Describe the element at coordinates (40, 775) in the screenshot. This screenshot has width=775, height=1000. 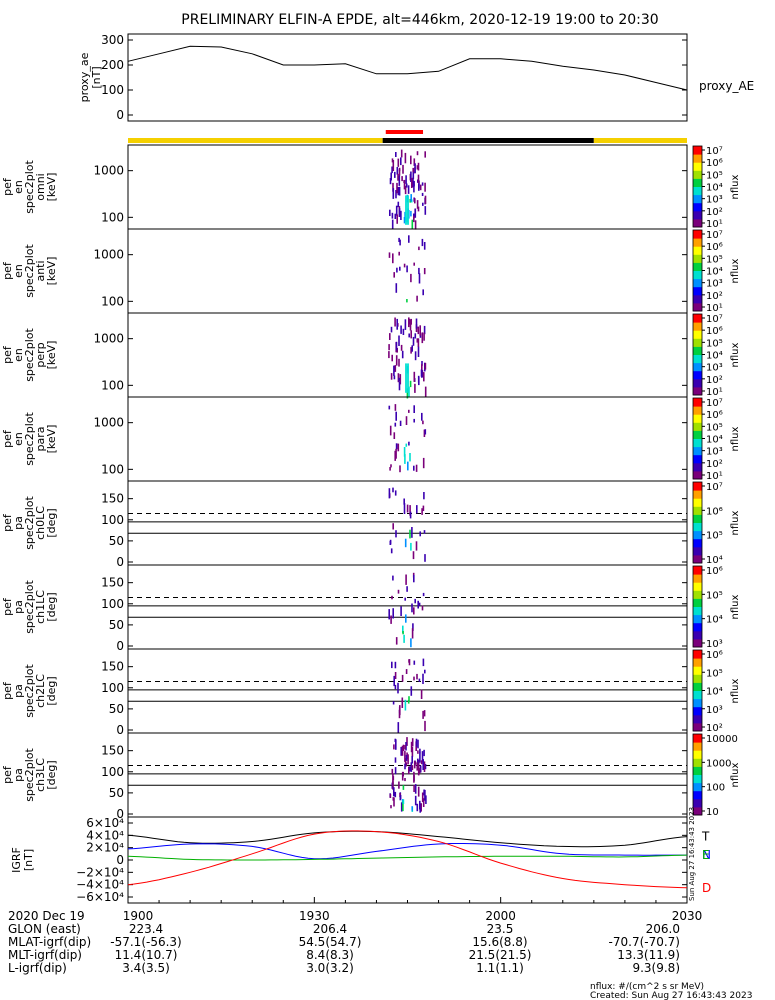
I see `spectrogram-ylabel-line: ch3LC` at that location.